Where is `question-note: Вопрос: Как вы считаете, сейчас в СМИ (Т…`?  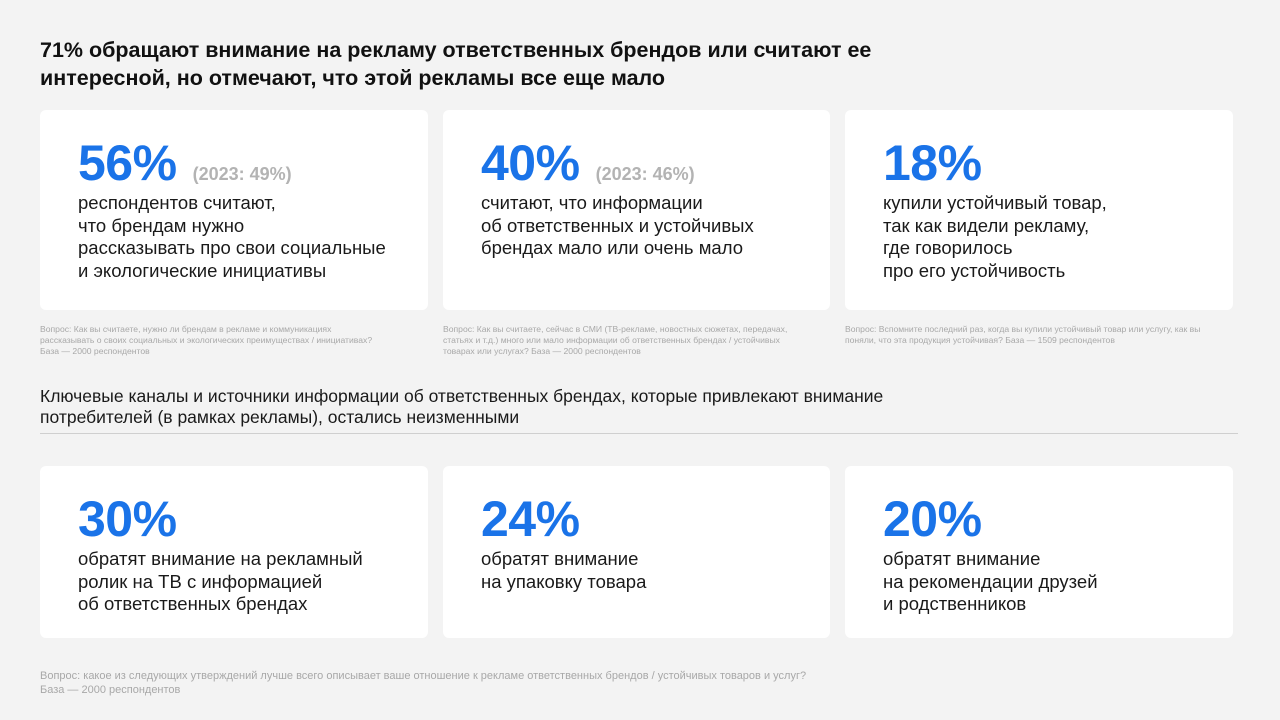
question-note: Вопрос: Как вы считаете, сейчас в СМИ (Т… is located at coordinates (615, 340).